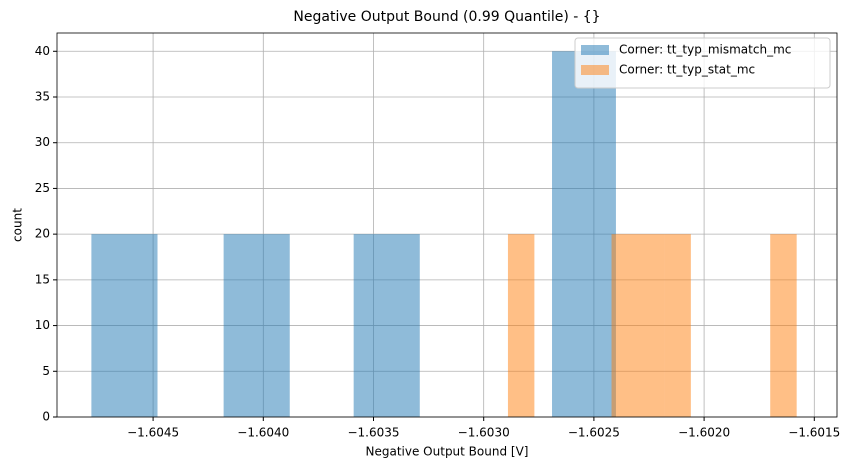  I want to click on legend-label: Corner: tt_typ_mismatch_mc, so click(705, 50).